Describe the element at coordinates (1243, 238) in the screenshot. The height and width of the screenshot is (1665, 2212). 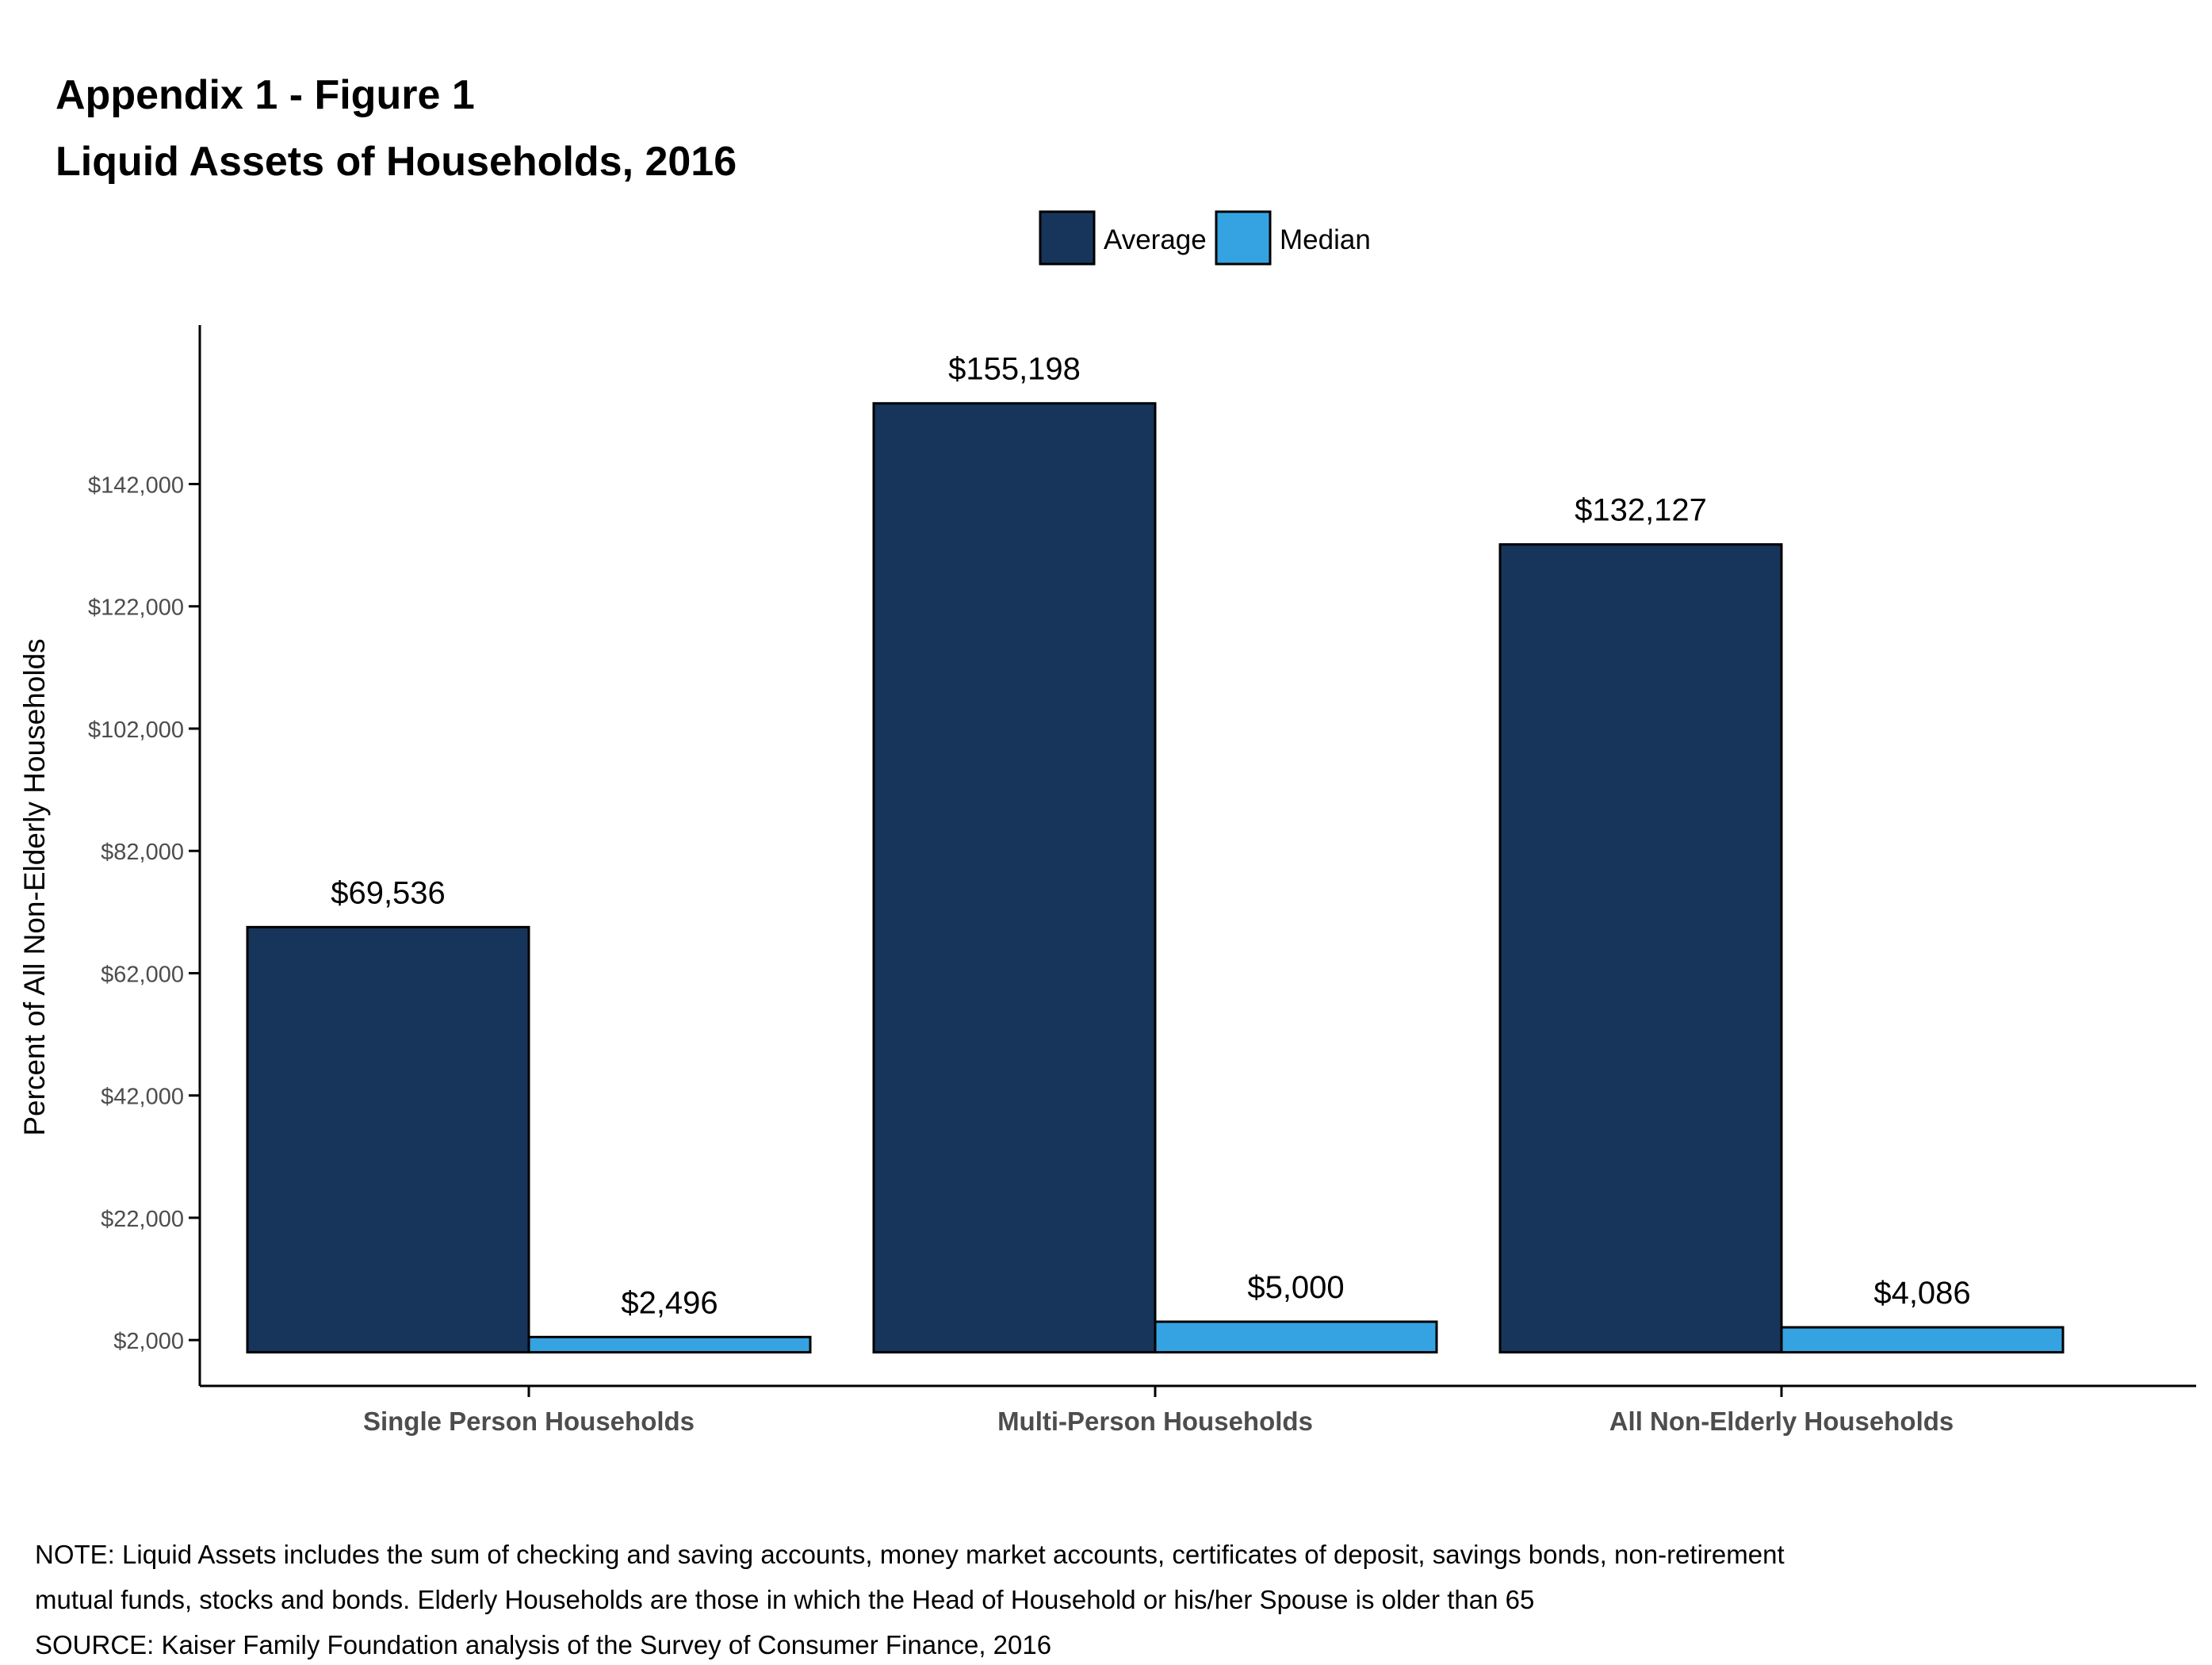
I see `legend-swatch-median` at that location.